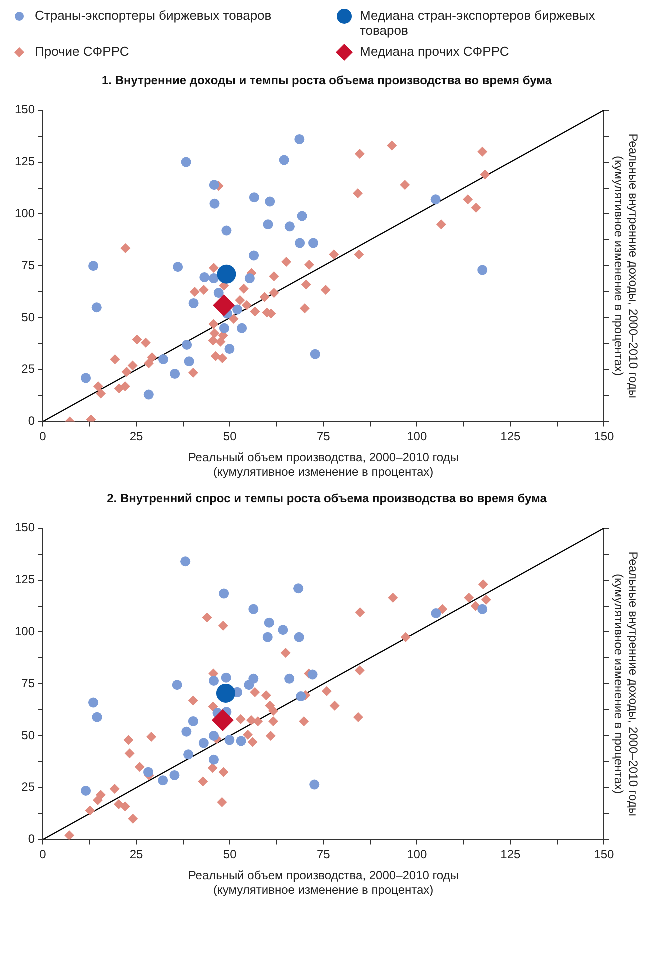 The height and width of the screenshot is (958, 654). What do you see at coordinates (25, 213) in the screenshot?
I see `y-tick-label: 100` at bounding box center [25, 213].